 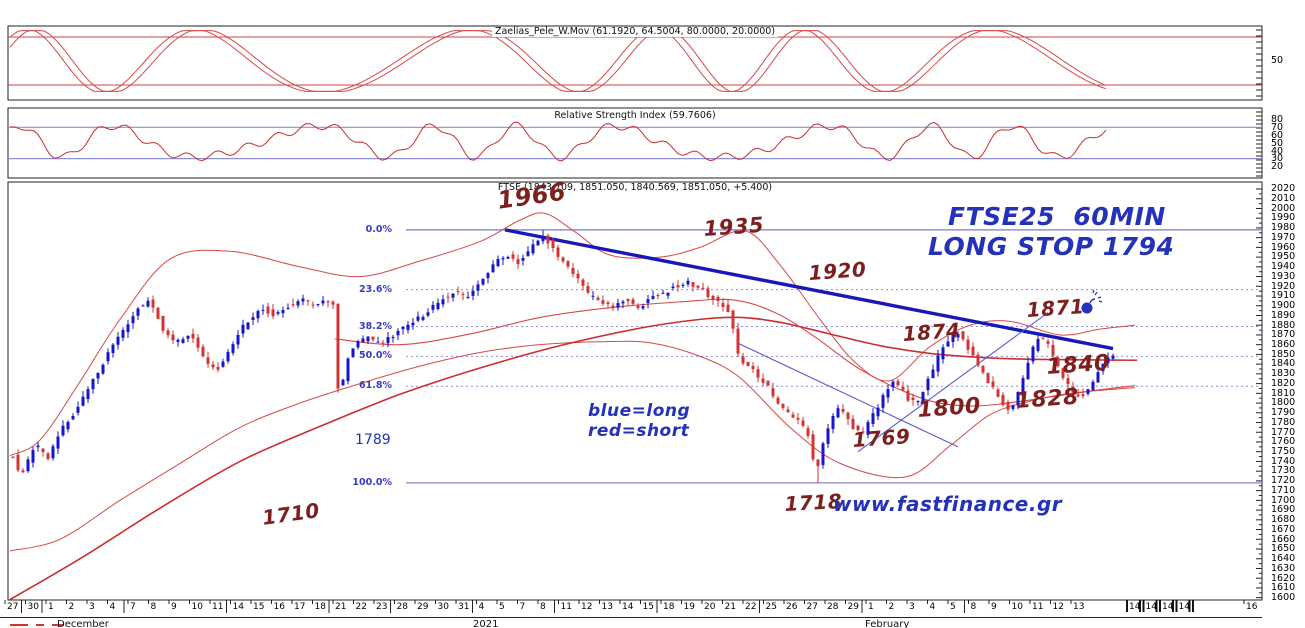 I want to click on time-label-cluster: 14, so click(x=1151, y=606).